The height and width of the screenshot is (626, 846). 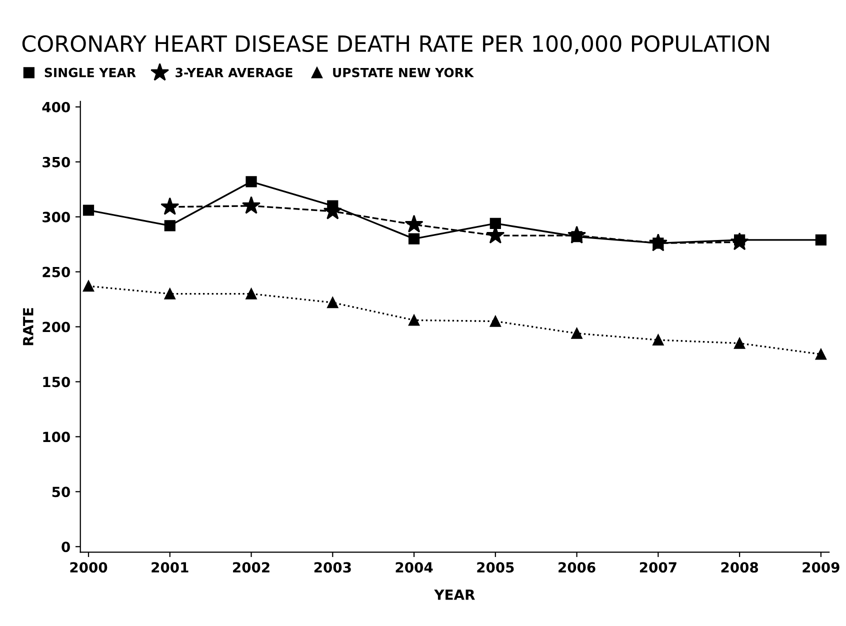 What do you see at coordinates (454, 595) in the screenshot?
I see `x-axis-title: YEAR` at bounding box center [454, 595].